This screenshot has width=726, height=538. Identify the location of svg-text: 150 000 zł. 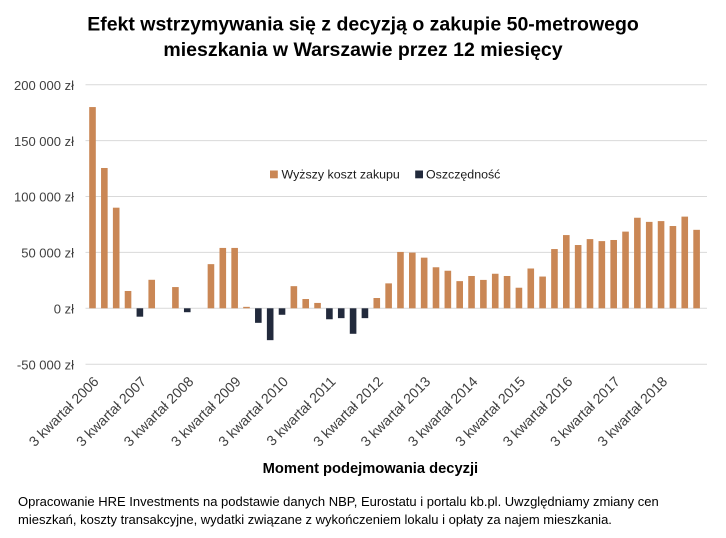
(44, 141).